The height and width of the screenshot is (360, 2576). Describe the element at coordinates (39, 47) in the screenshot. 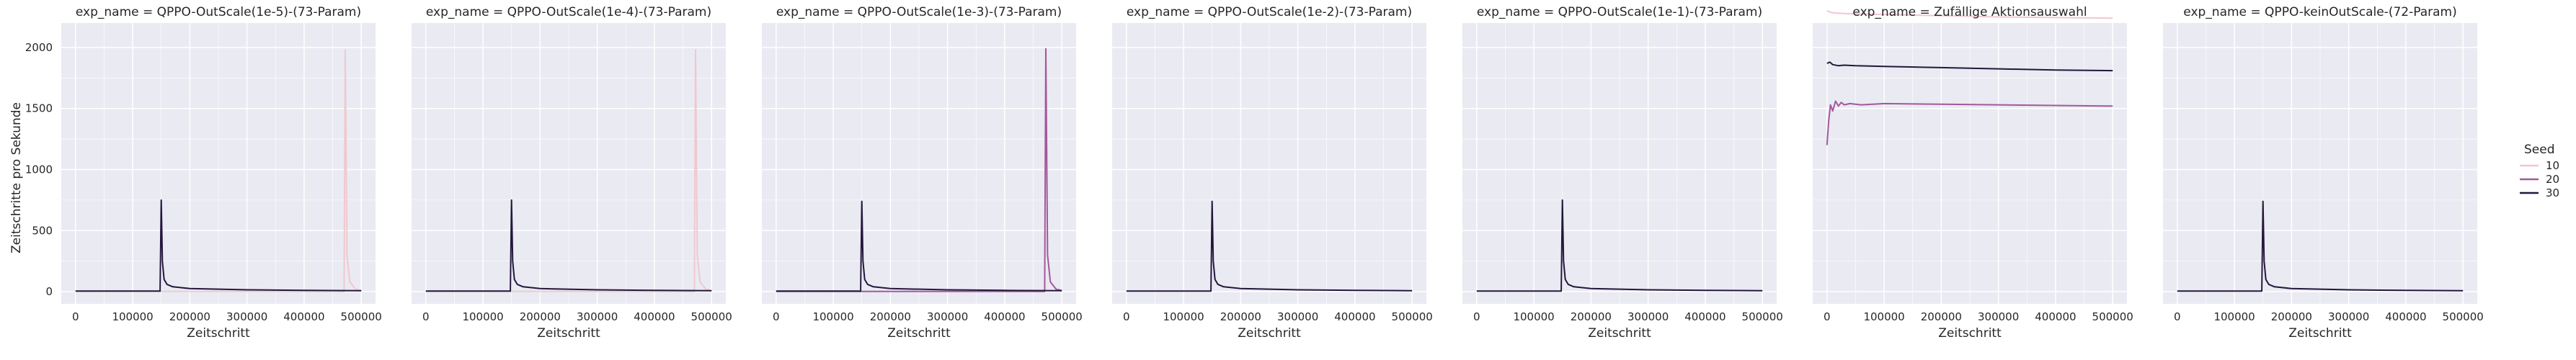

I see `y-tick-label: 2000` at that location.